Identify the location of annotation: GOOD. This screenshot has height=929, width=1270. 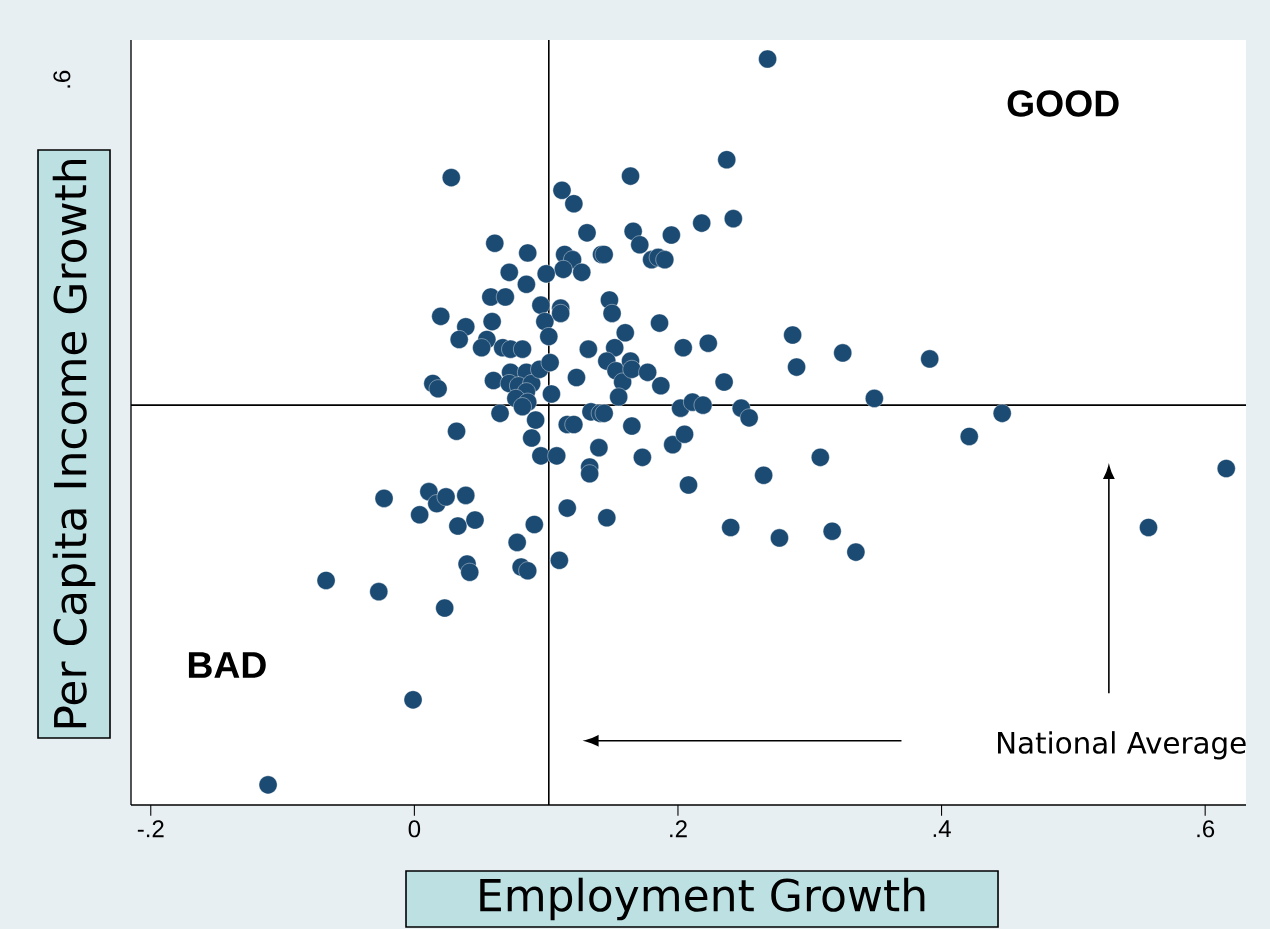
(1063, 103).